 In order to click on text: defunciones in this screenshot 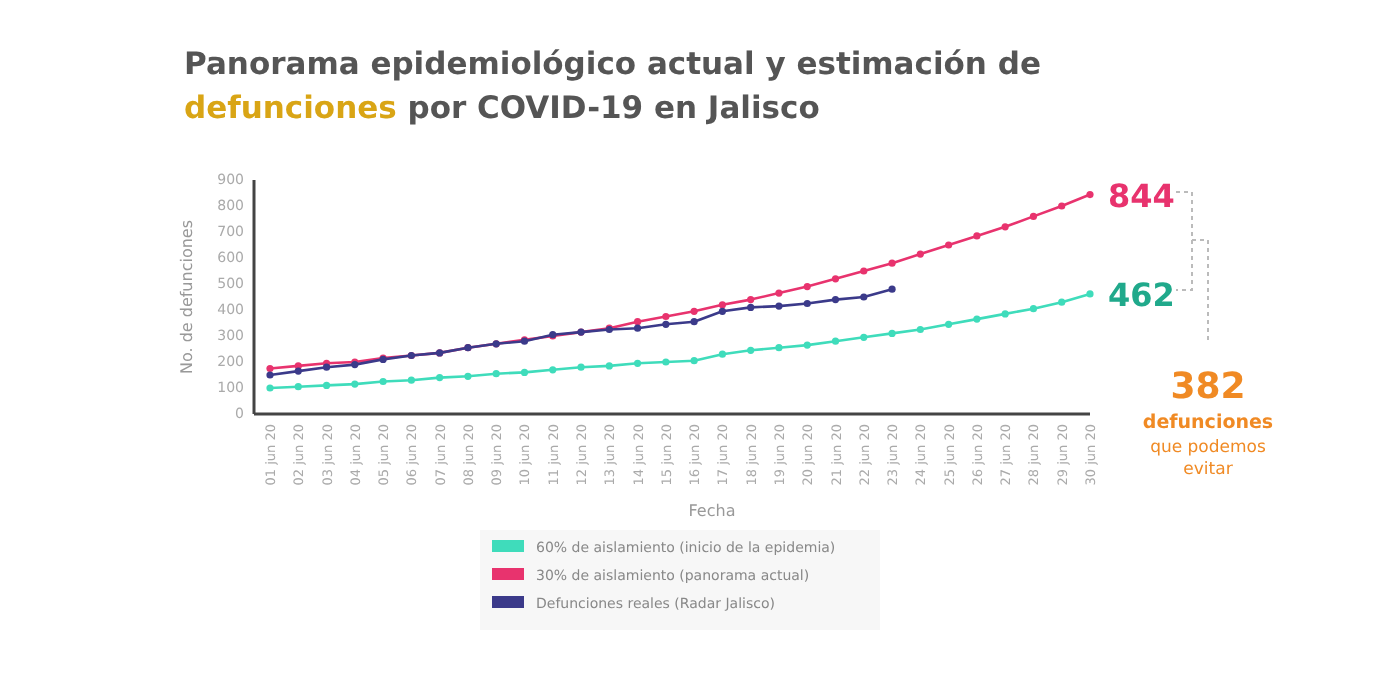, I will do `click(1208, 423)`.